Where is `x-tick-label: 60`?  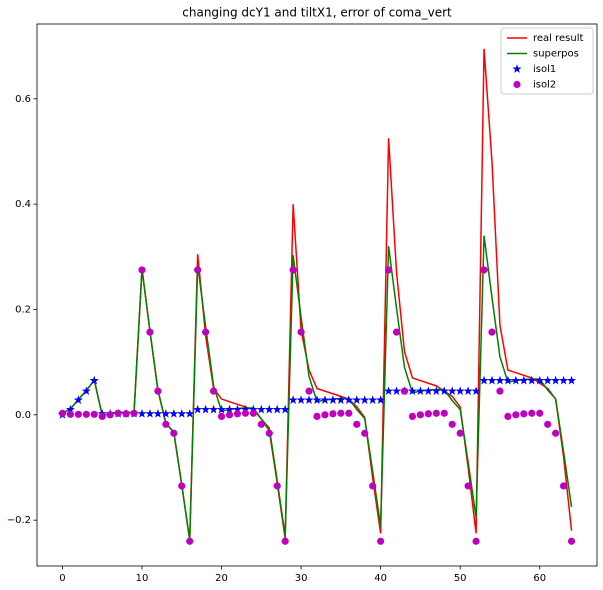
x-tick-label: 60 is located at coordinates (539, 578).